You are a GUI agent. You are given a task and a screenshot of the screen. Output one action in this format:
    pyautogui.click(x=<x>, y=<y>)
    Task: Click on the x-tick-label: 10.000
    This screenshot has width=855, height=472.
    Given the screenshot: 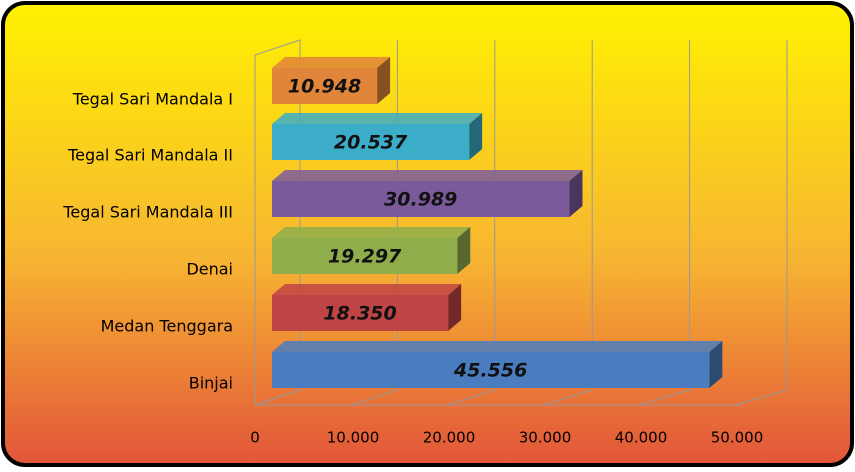 What is the action you would take?
    pyautogui.click(x=353, y=438)
    